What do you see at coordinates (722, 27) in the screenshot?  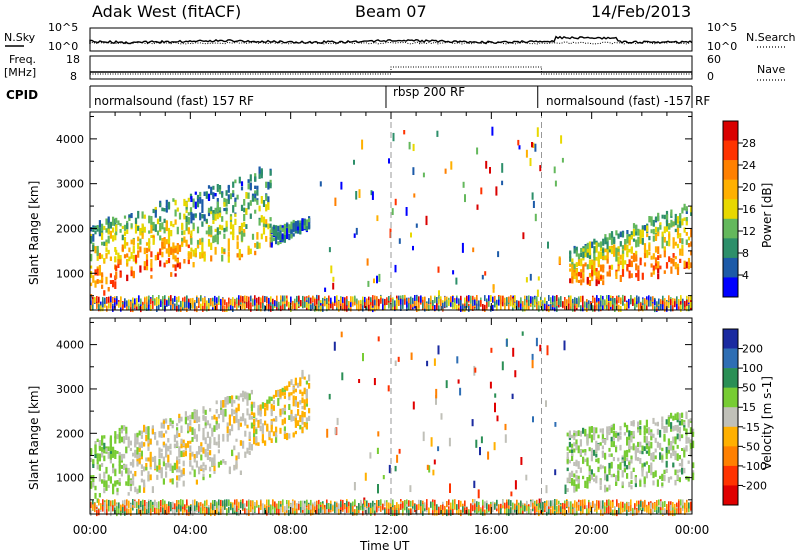 I see `nsearch-tick-top: 10^5` at bounding box center [722, 27].